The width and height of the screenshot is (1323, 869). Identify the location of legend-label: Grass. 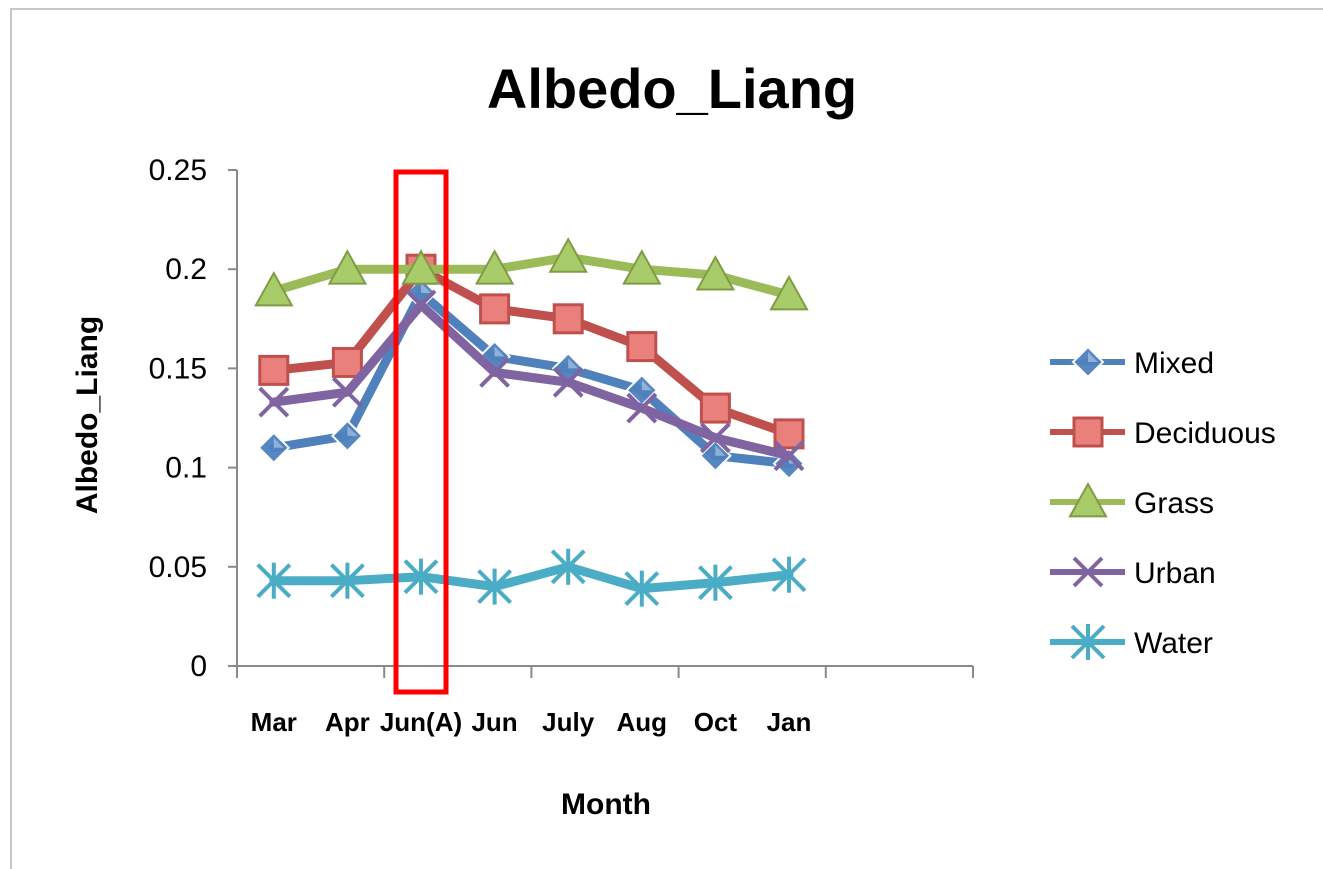
(1174, 503).